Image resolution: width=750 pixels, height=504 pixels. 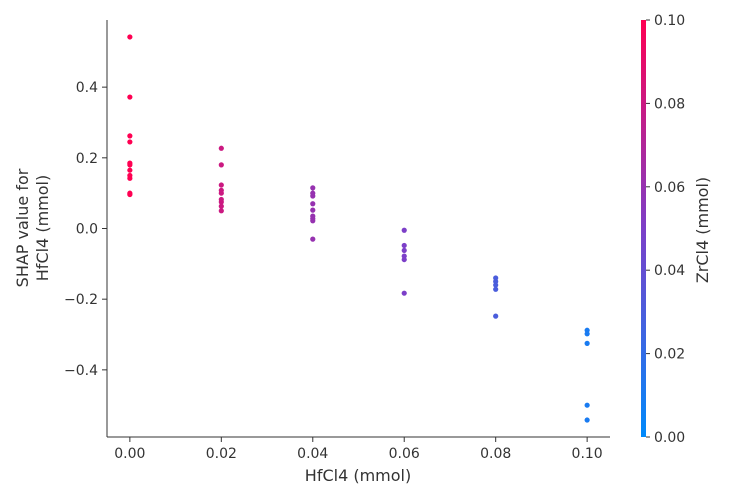 What do you see at coordinates (404, 454) in the screenshot?
I see `x-tick-label: 0.06` at bounding box center [404, 454].